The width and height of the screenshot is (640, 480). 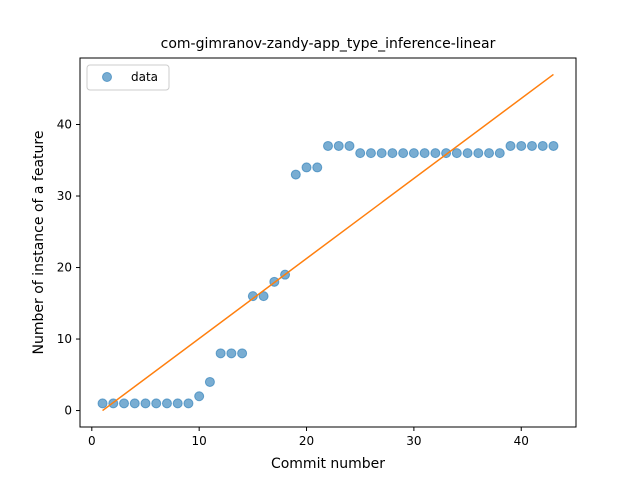 I want to click on x-tick-label: 30, so click(x=413, y=441).